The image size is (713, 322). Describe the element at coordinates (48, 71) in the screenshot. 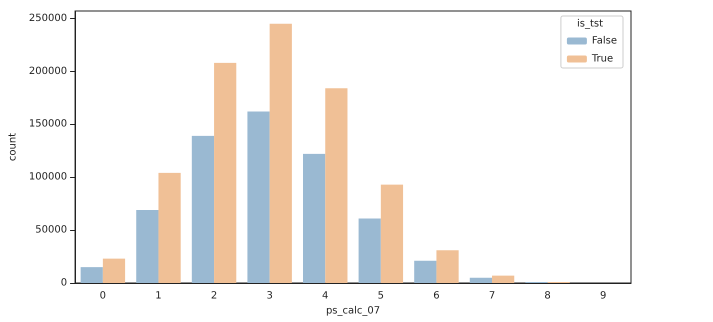

I see `y-tick-label: 200000` at that location.